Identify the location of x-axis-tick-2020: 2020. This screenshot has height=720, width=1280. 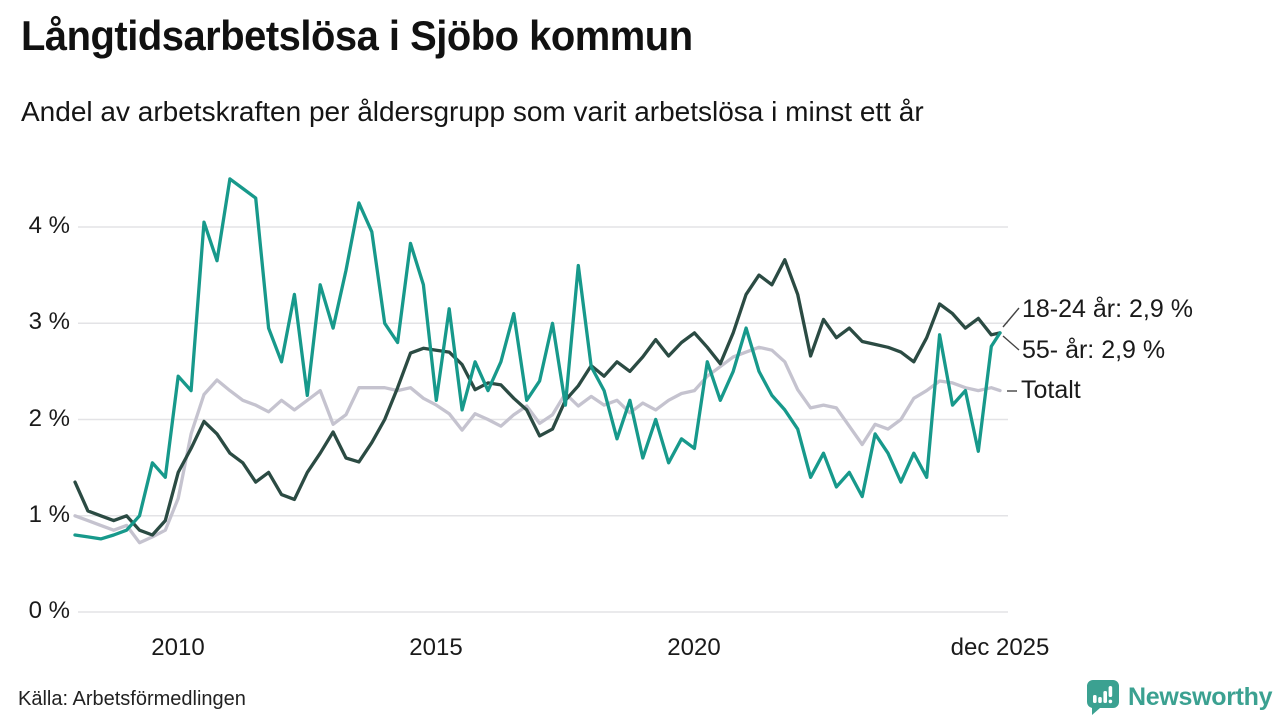
(694, 647).